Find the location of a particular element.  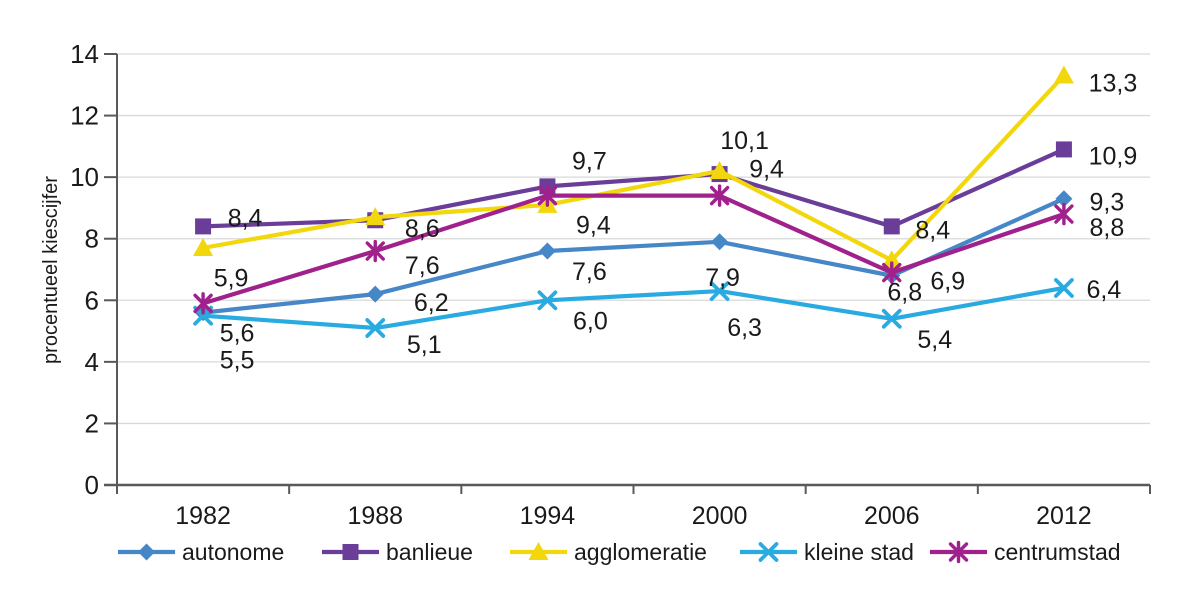

series-line-kleine-stad is located at coordinates (633, 308).